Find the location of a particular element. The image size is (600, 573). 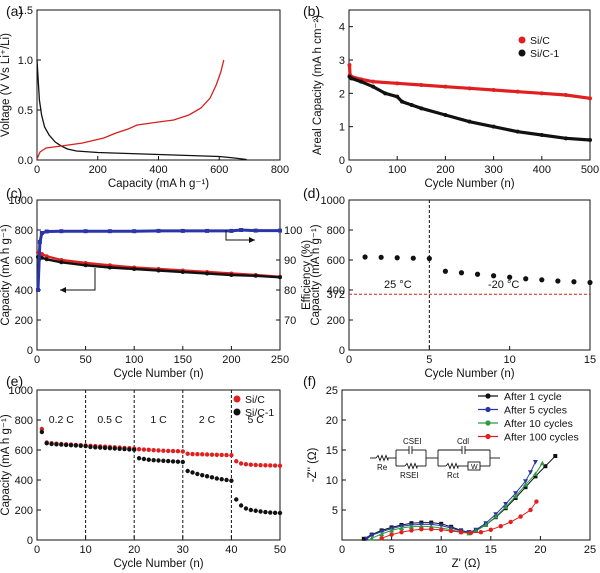

rate-label: 2 C is located at coordinates (207, 420).